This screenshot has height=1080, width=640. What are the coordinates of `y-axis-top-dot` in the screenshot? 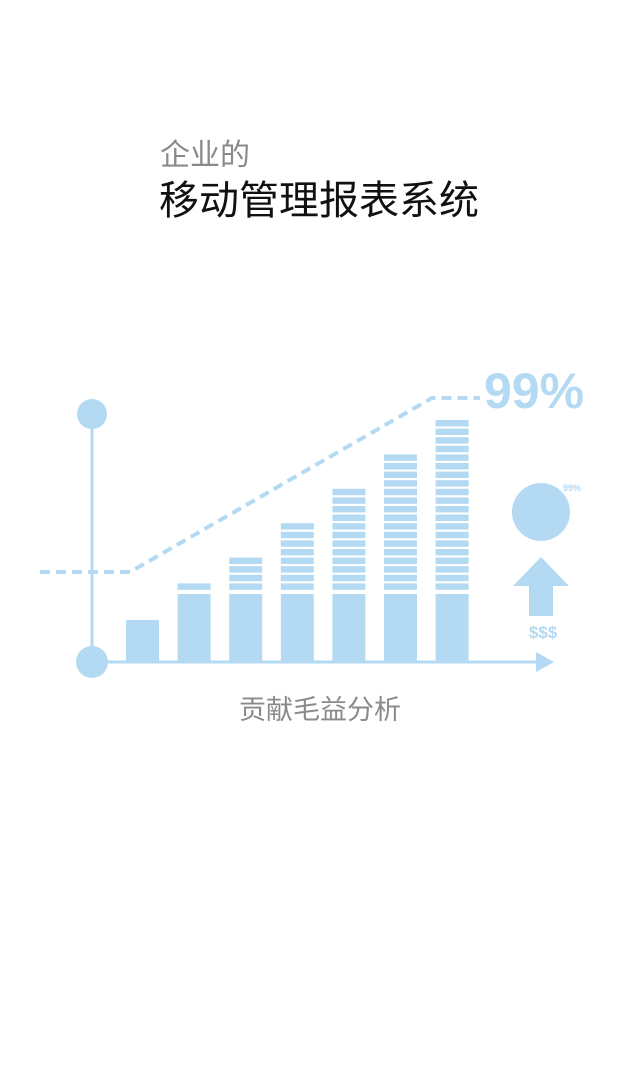 It's located at (92, 414).